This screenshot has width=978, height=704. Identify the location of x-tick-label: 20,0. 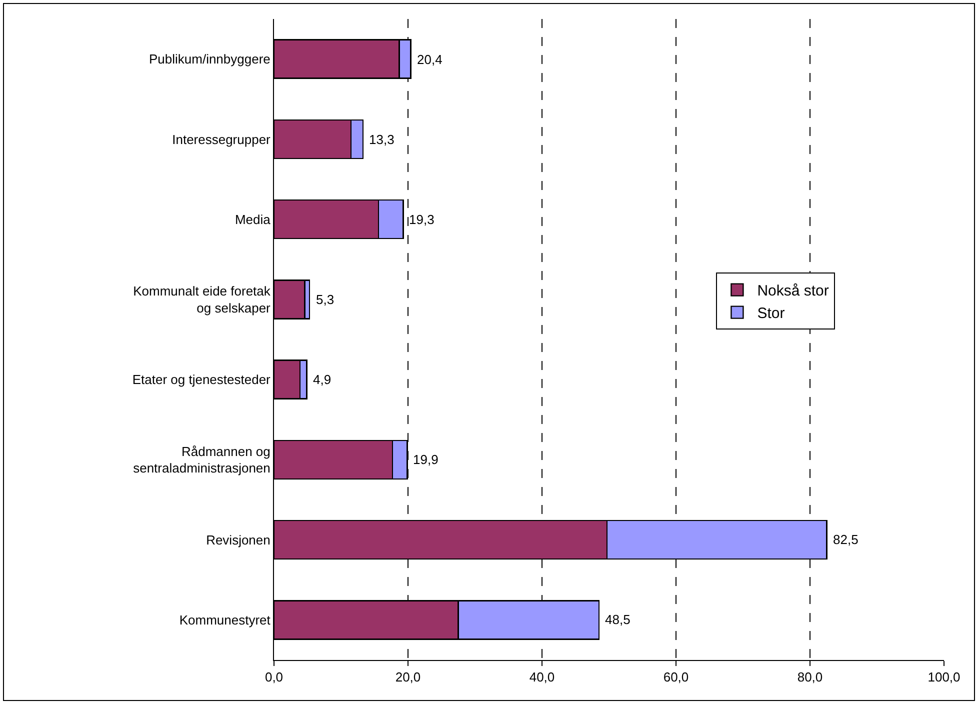
(408, 677).